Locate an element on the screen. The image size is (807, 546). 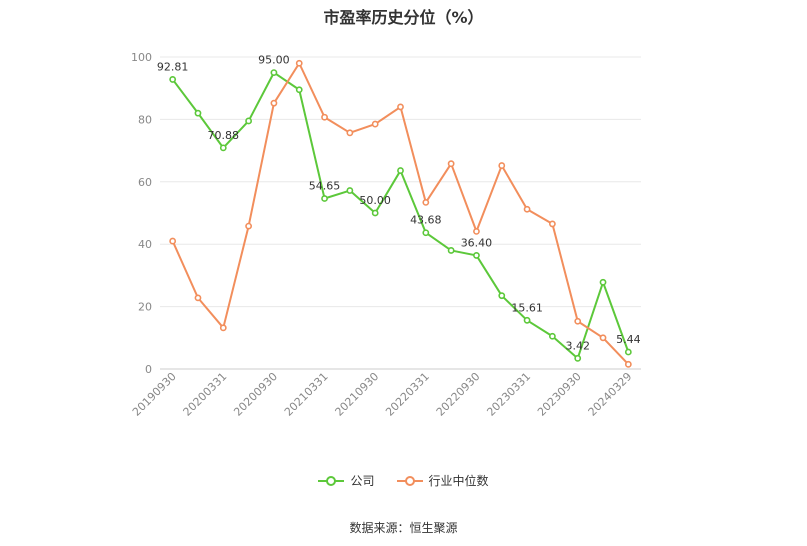
x-tick-label: 20200930 is located at coordinates (255, 394).